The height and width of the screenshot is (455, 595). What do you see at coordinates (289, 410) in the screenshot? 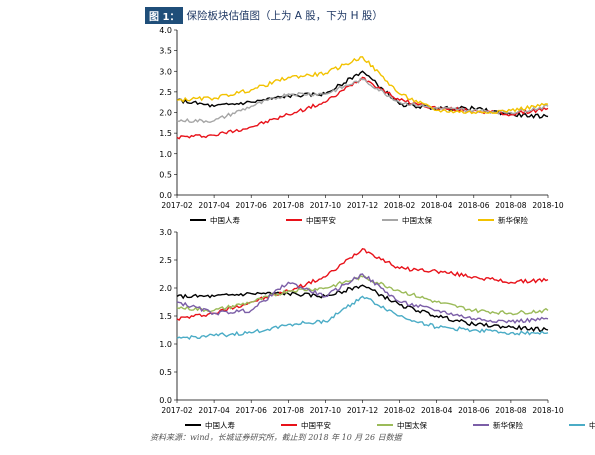
I see `chart-h-xtick-label: 2017-08` at bounding box center [289, 410].